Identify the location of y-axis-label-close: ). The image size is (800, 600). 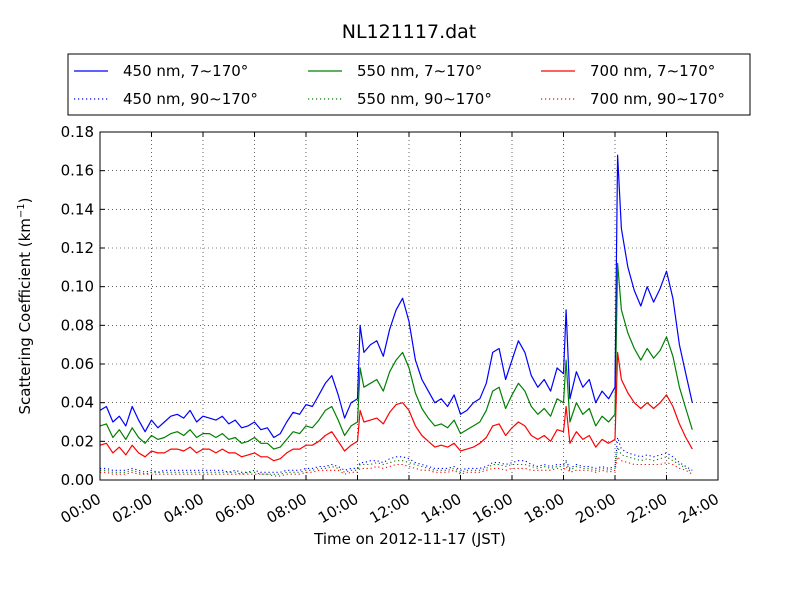
(25, 200).